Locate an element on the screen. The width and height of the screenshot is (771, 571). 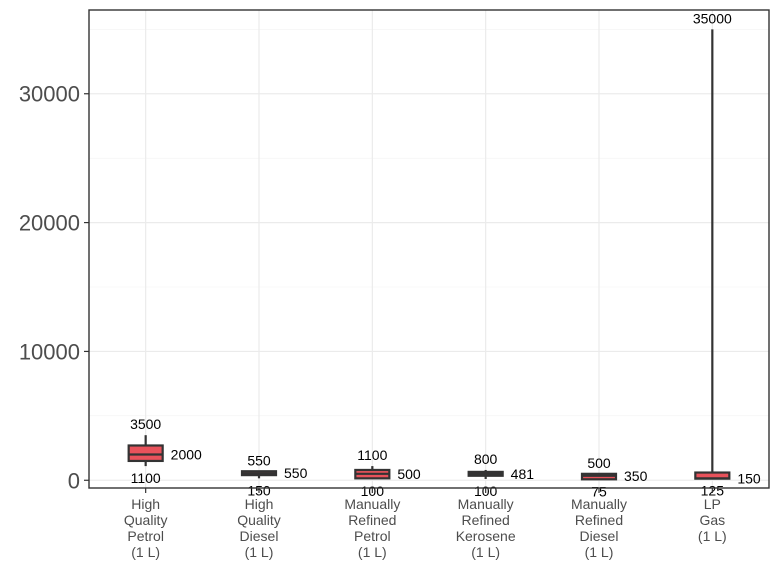
x-axis-tick-label: Manually Refined Kerosene (1 L) is located at coordinates (486, 528).